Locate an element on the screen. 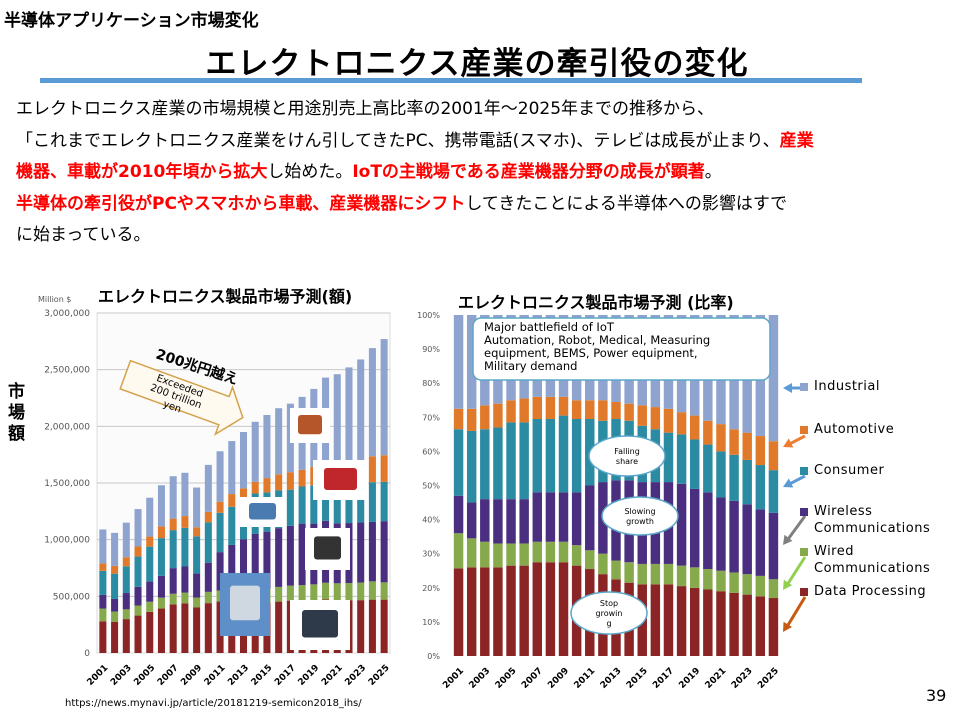 This screenshot has width=954, height=713. y-tick-label: 3,000,000 is located at coordinates (67, 314).